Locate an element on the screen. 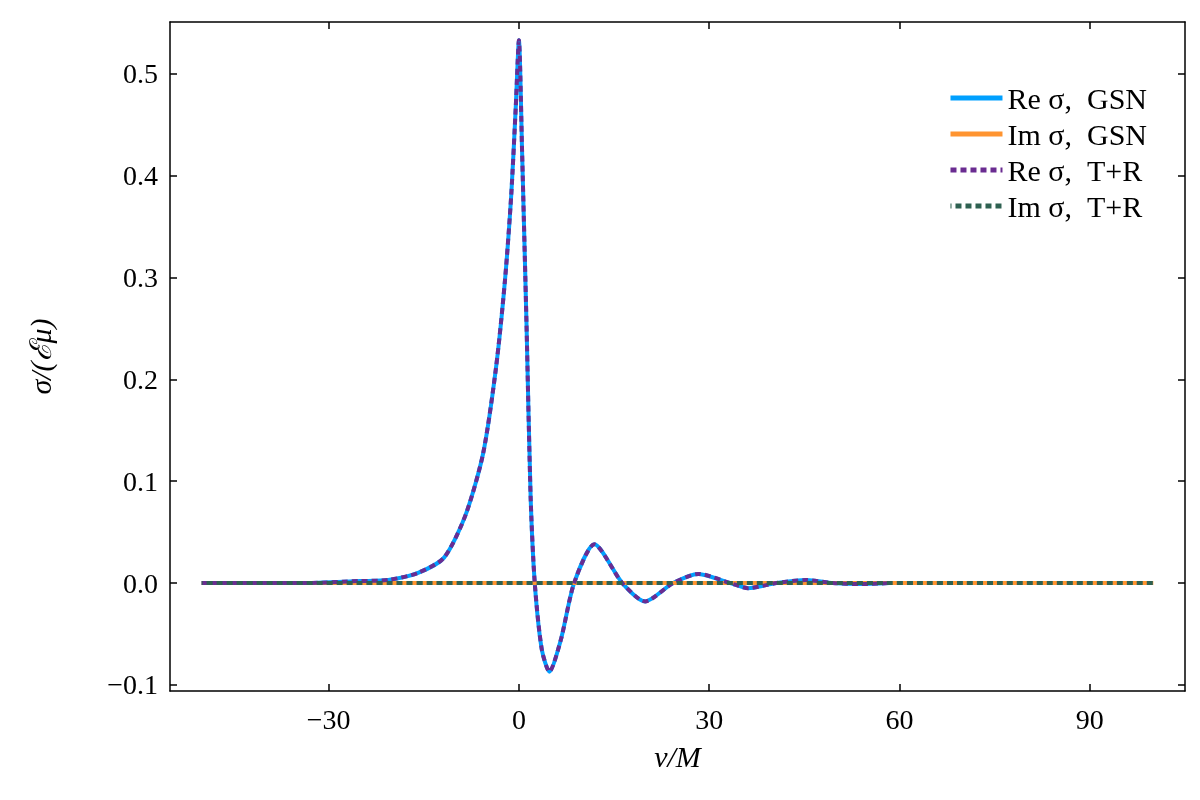 Image resolution: width=1200 pixels, height=800 pixels. y-tick-label: 0.2 is located at coordinates (140, 379).